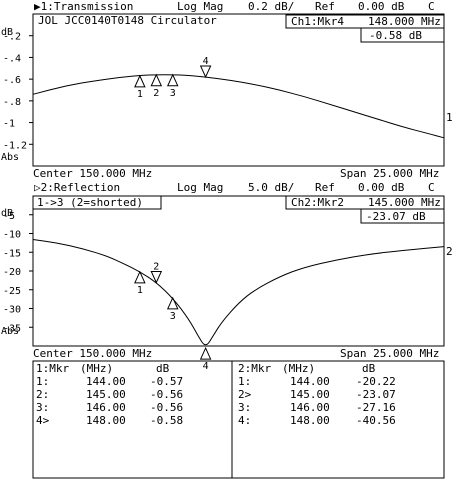 The image size is (466, 480). I want to click on table2-row3-marker: 3:, so click(244, 407).